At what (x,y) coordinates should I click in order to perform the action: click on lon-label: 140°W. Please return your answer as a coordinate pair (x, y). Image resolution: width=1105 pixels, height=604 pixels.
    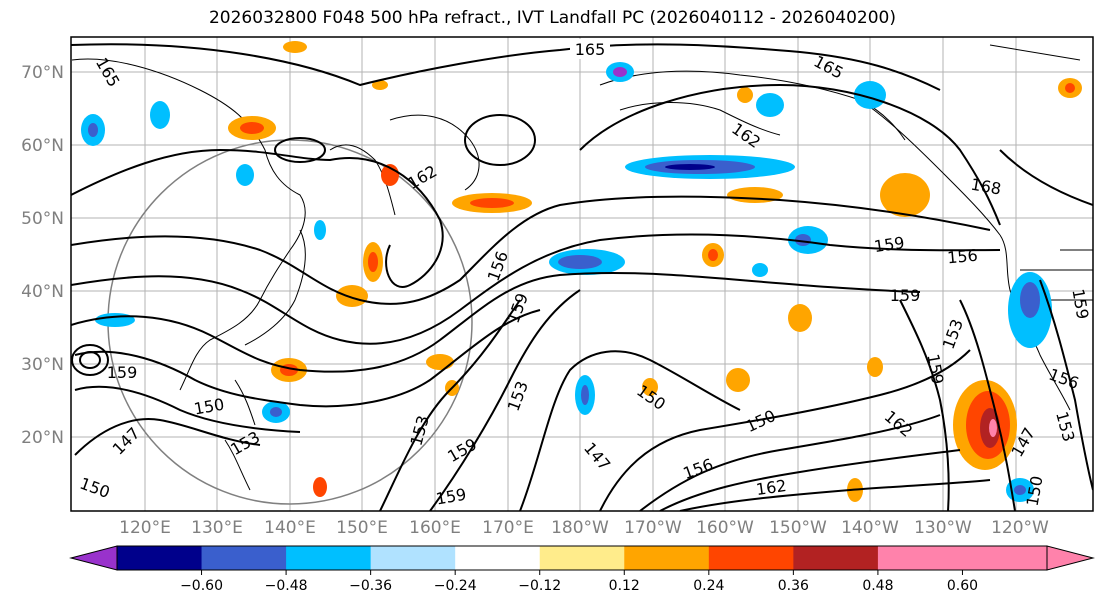
    Looking at the image, I should click on (870, 528).